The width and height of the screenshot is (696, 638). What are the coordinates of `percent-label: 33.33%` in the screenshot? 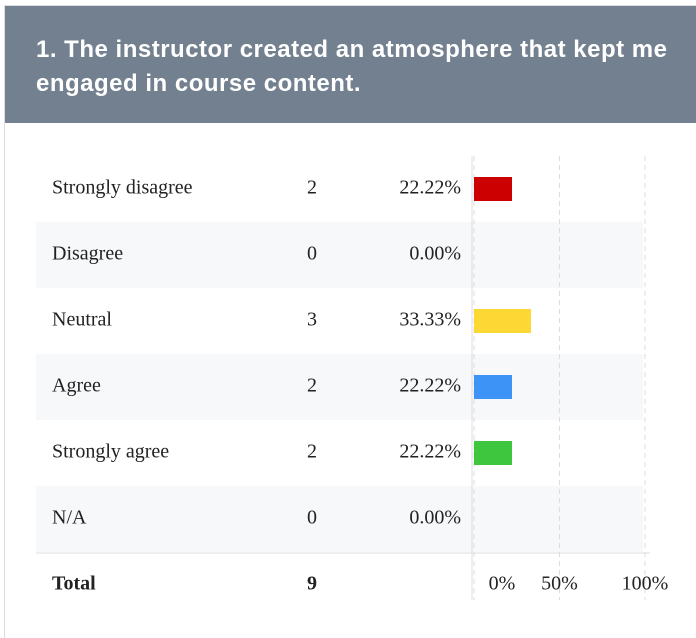 It's located at (430, 320).